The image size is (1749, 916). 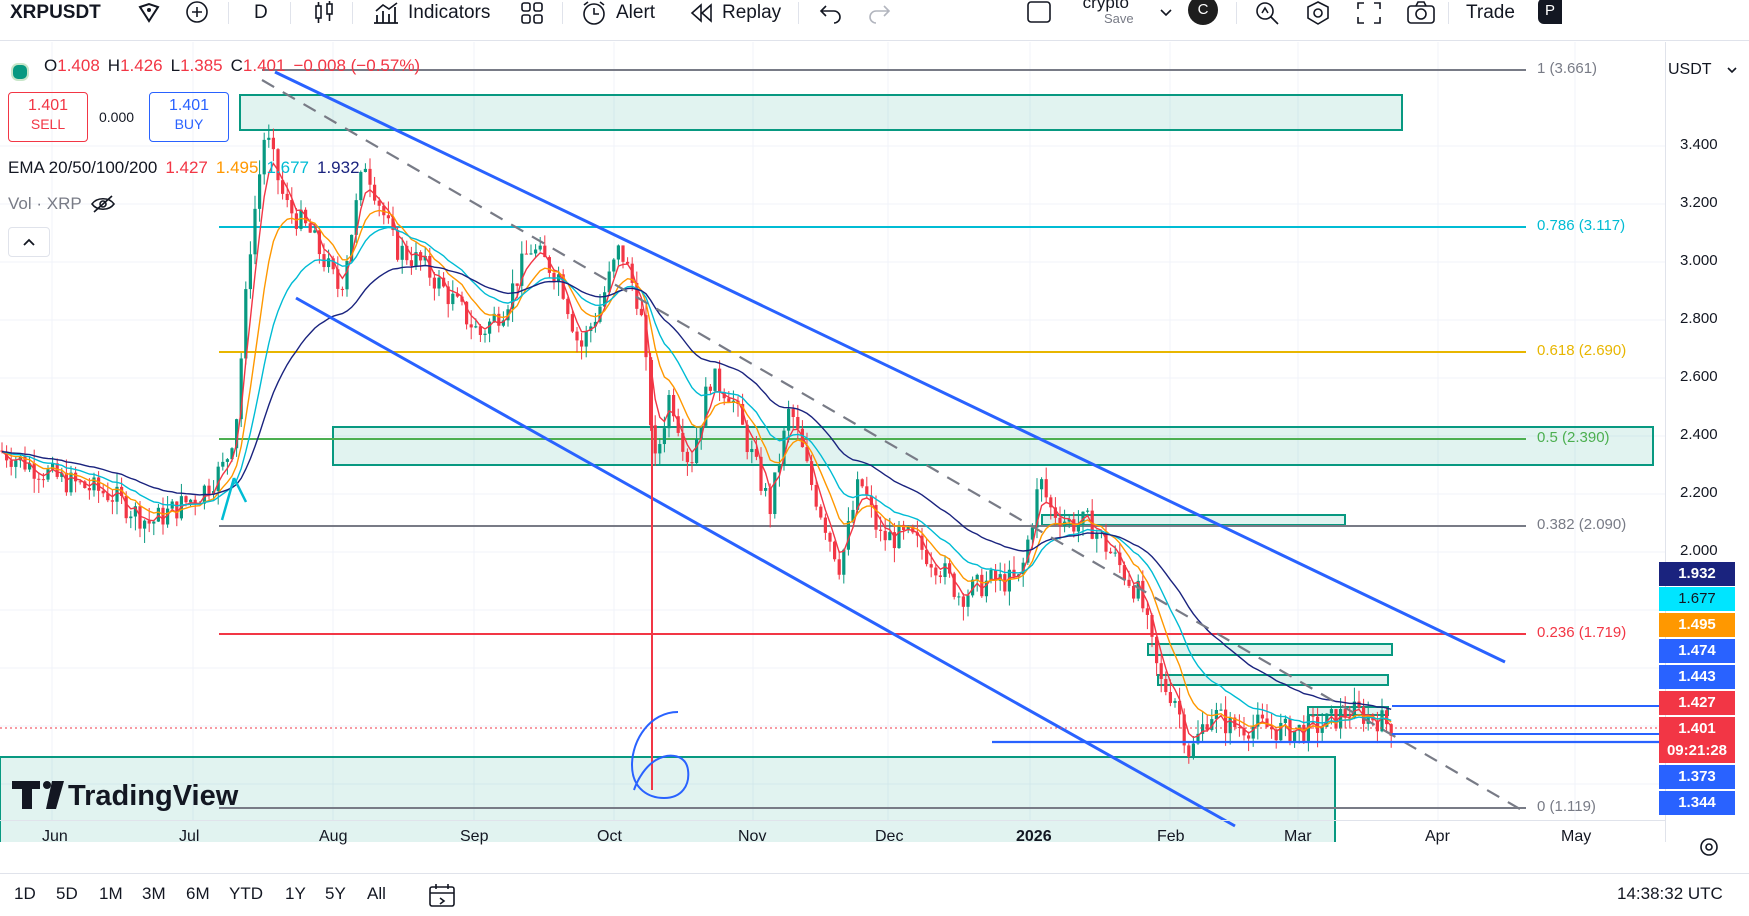 What do you see at coordinates (154, 893) in the screenshot?
I see `range-button-3m: 3M` at bounding box center [154, 893].